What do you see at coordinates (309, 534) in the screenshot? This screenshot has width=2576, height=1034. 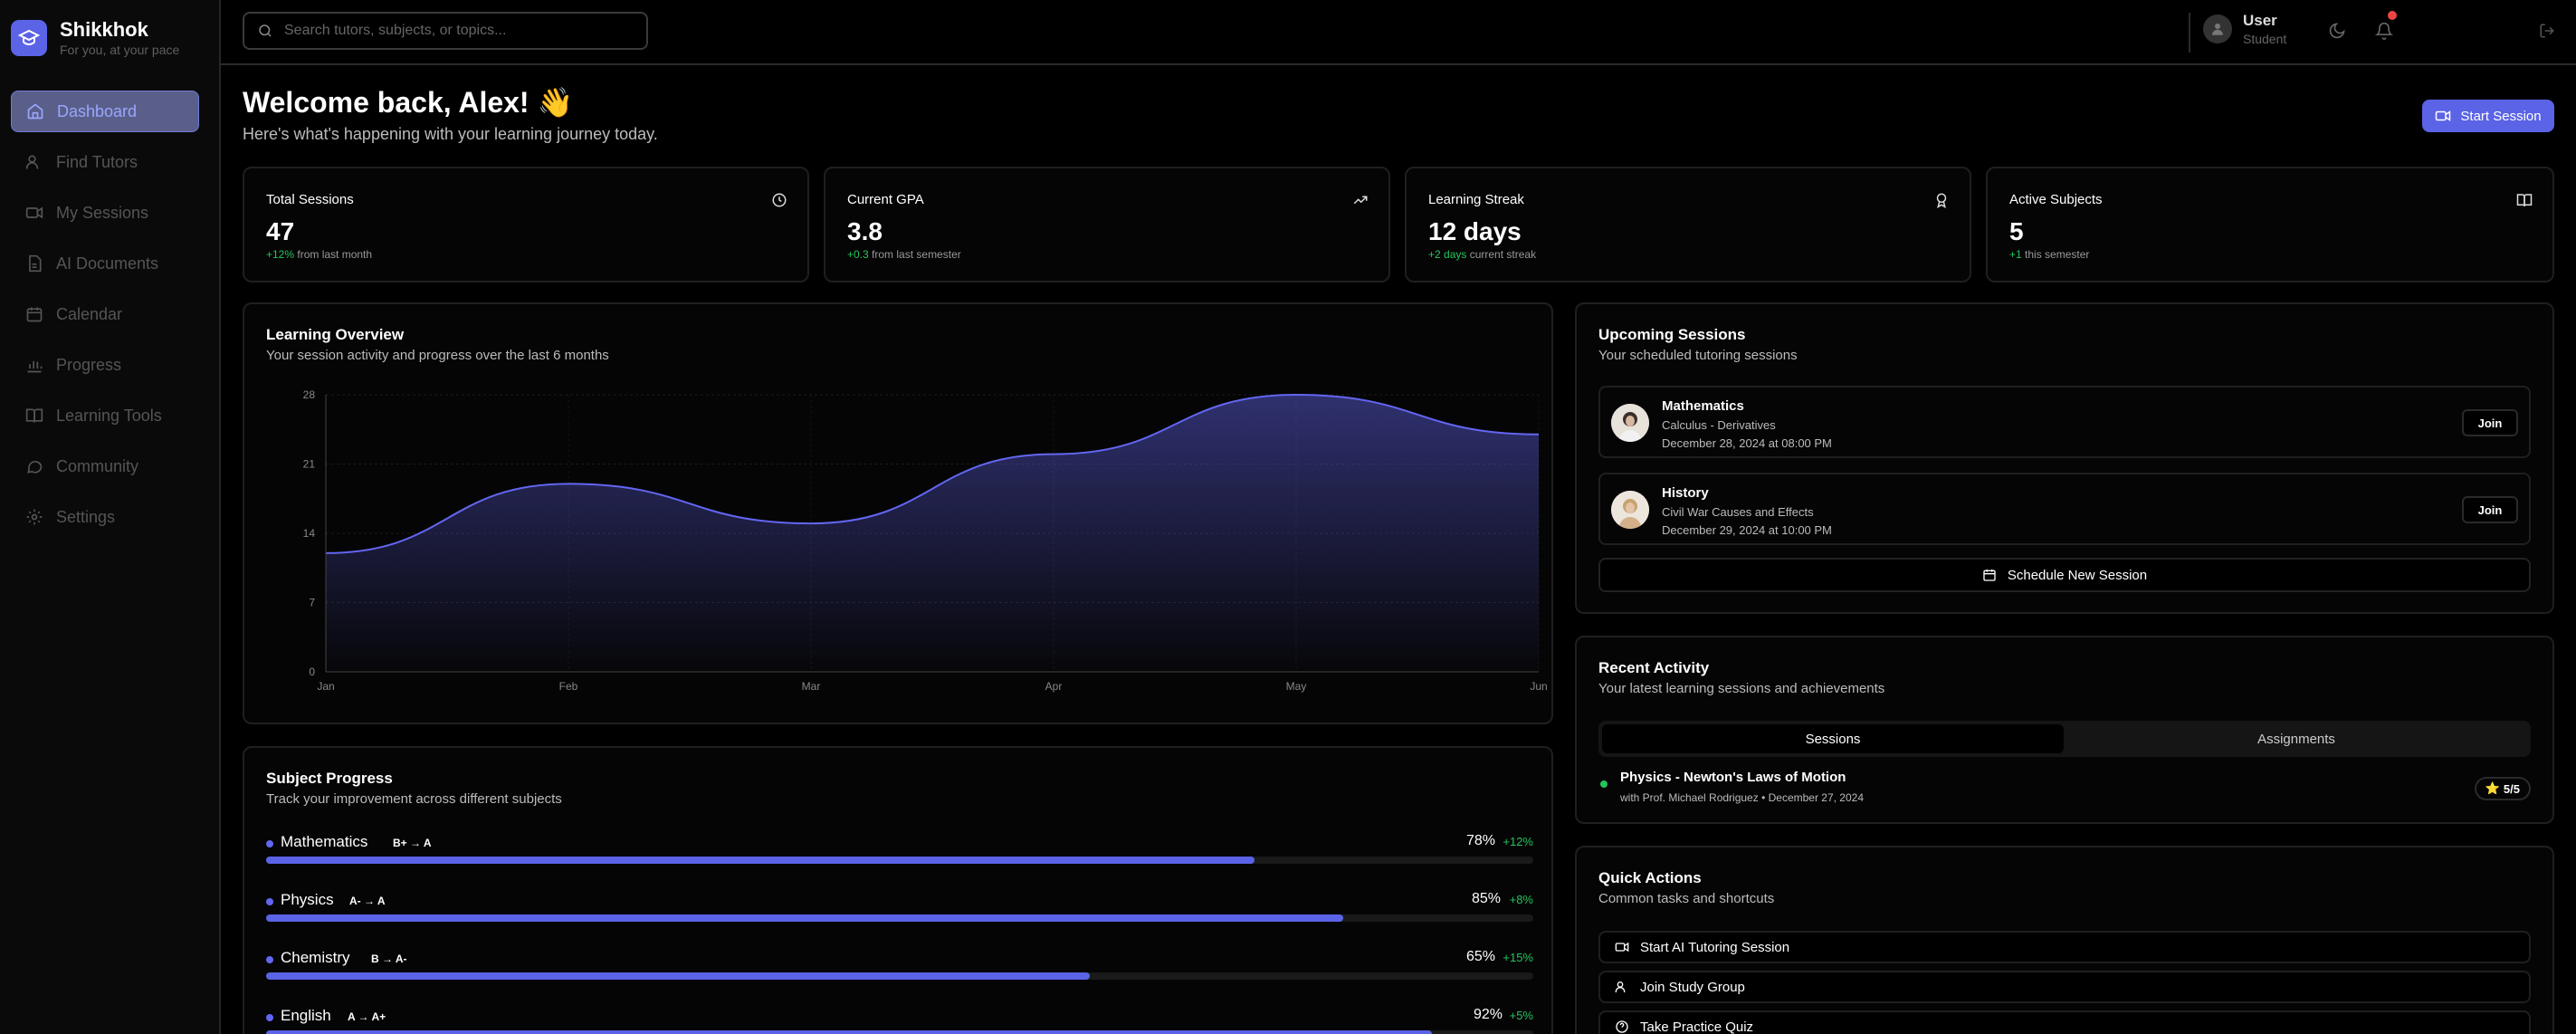 I see `y-tick-label: 14` at bounding box center [309, 534].